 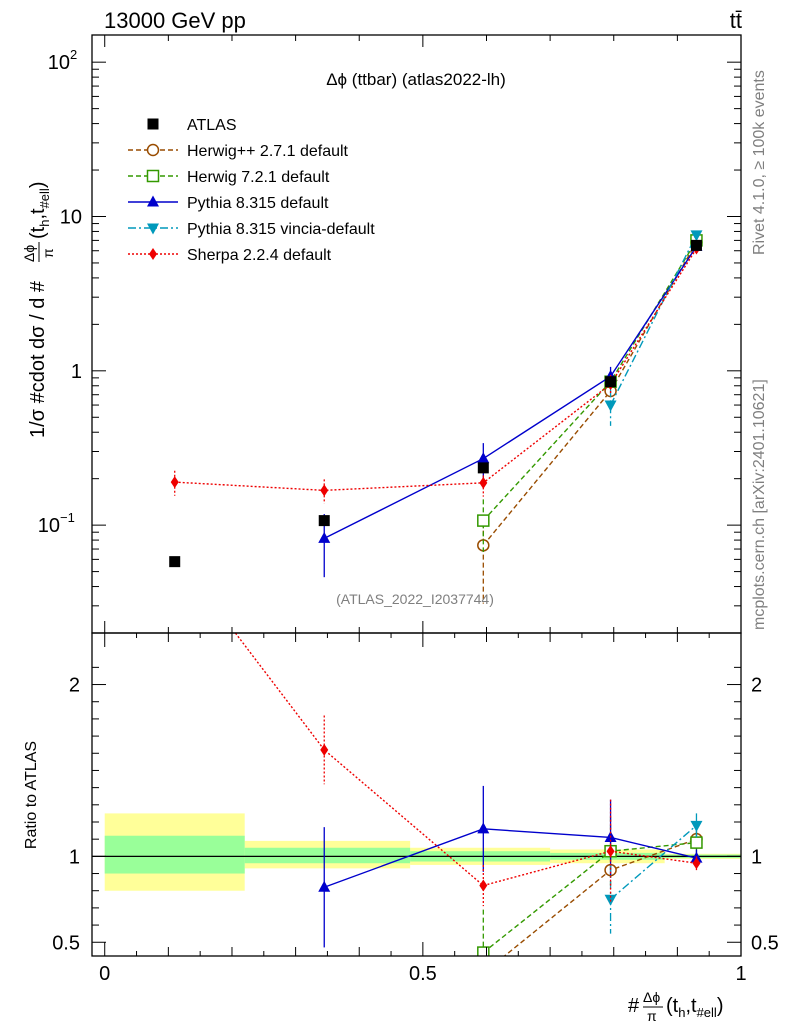 I want to click on main-ylabel-frac-den: π, so click(x=48, y=253).